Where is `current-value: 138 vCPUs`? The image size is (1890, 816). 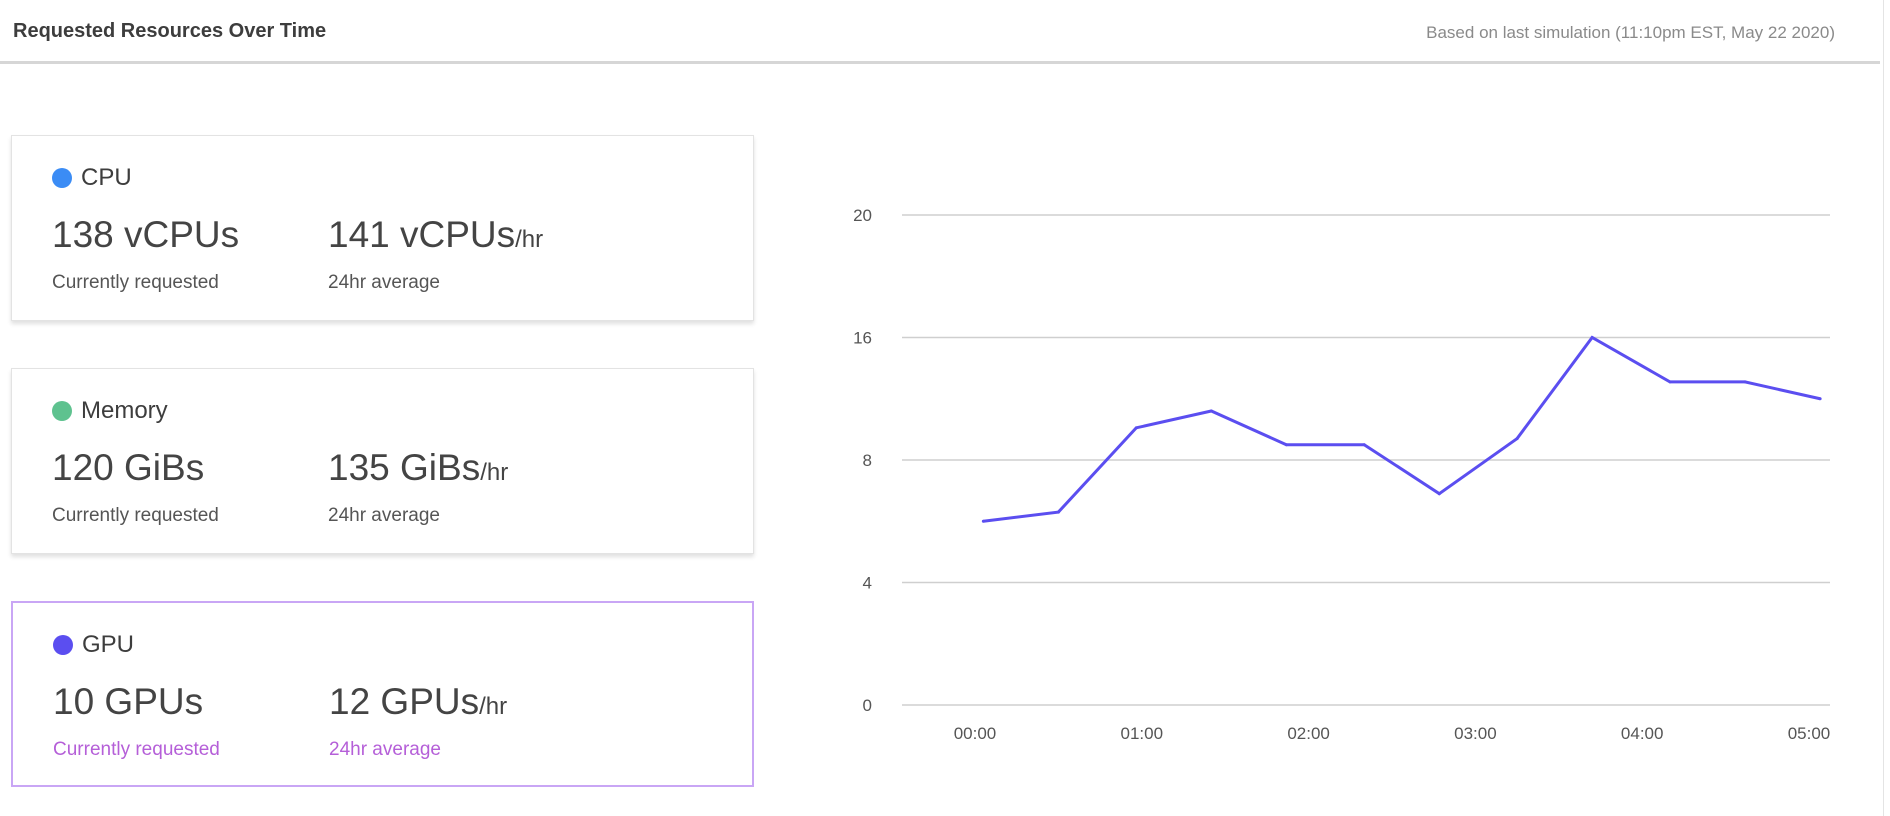 current-value: 138 vCPUs is located at coordinates (146, 234).